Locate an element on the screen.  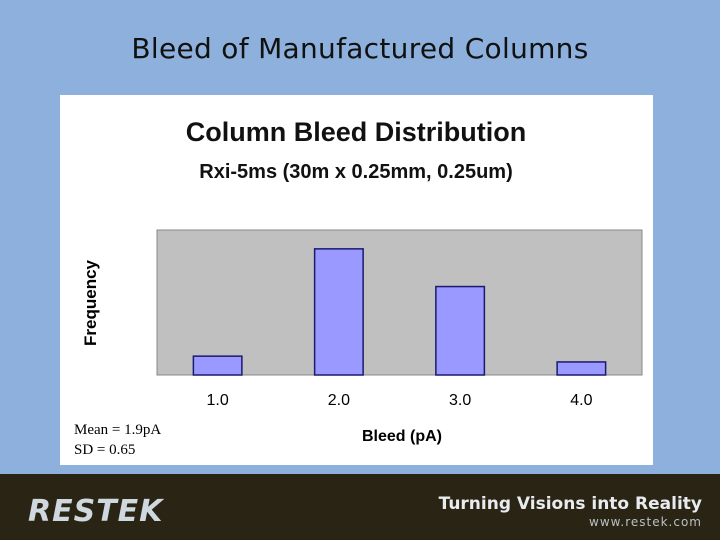
x-tick-label: 3.0 is located at coordinates (460, 400).